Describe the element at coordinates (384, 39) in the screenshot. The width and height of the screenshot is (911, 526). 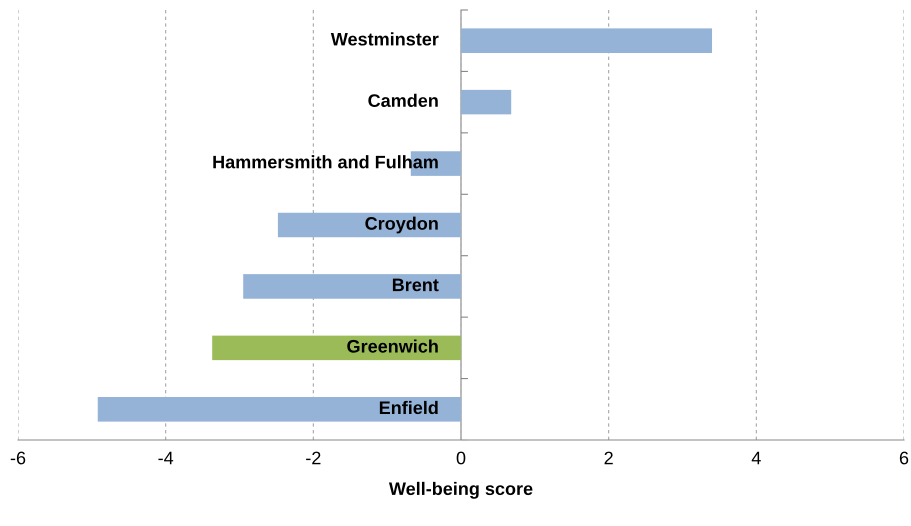
I see `y-tick-label: Westminster` at that location.